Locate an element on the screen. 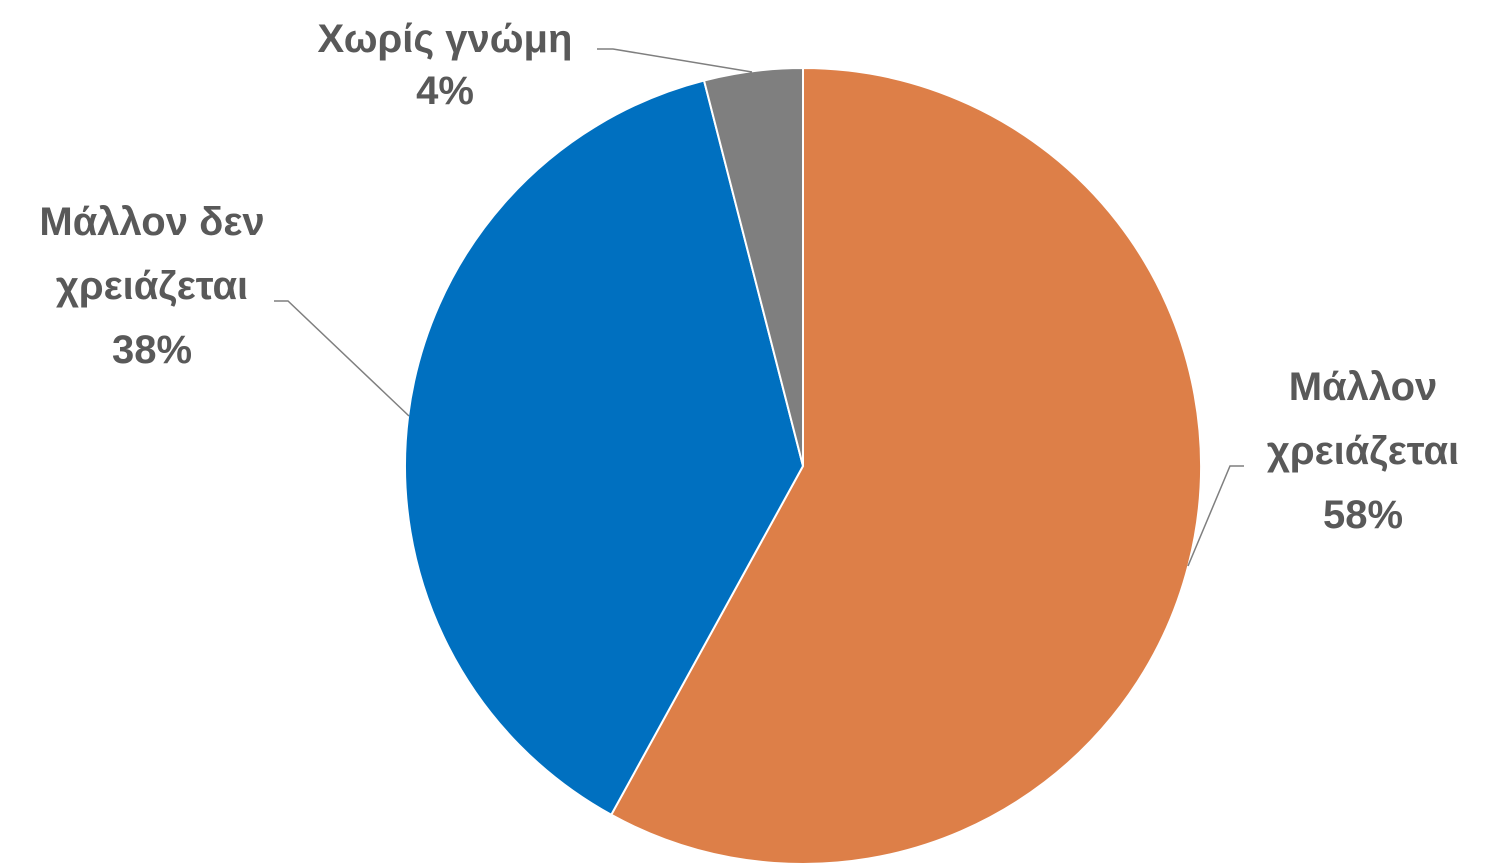 The width and height of the screenshot is (1488, 864). slice-label-line: Χωρίς γνώμη is located at coordinates (445, 39).